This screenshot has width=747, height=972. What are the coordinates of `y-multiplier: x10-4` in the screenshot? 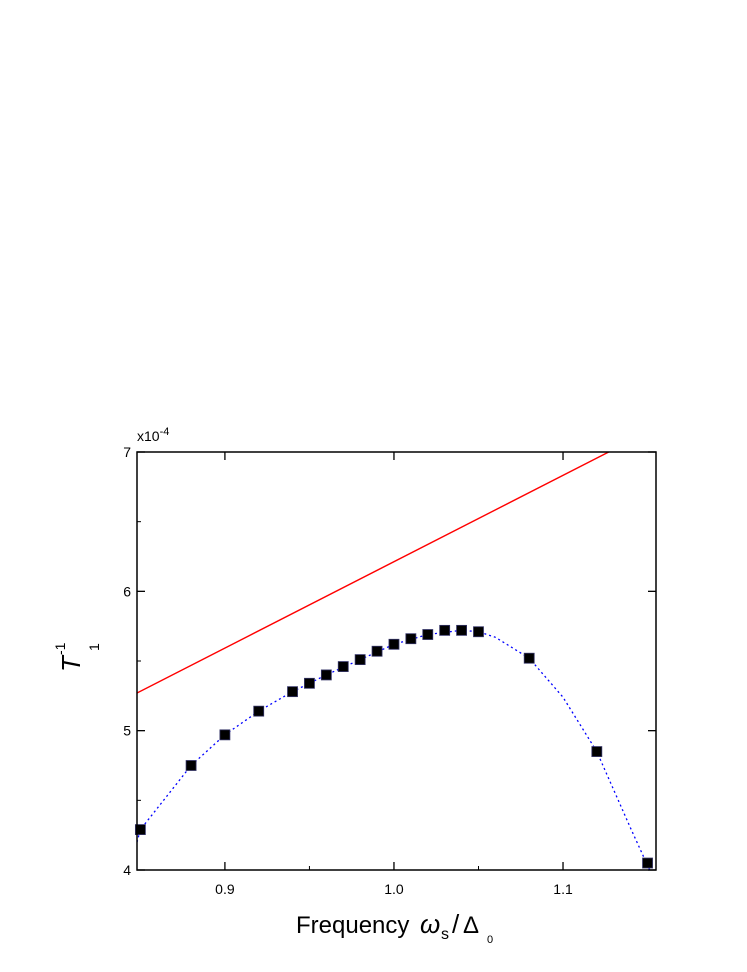 It's located at (153, 435).